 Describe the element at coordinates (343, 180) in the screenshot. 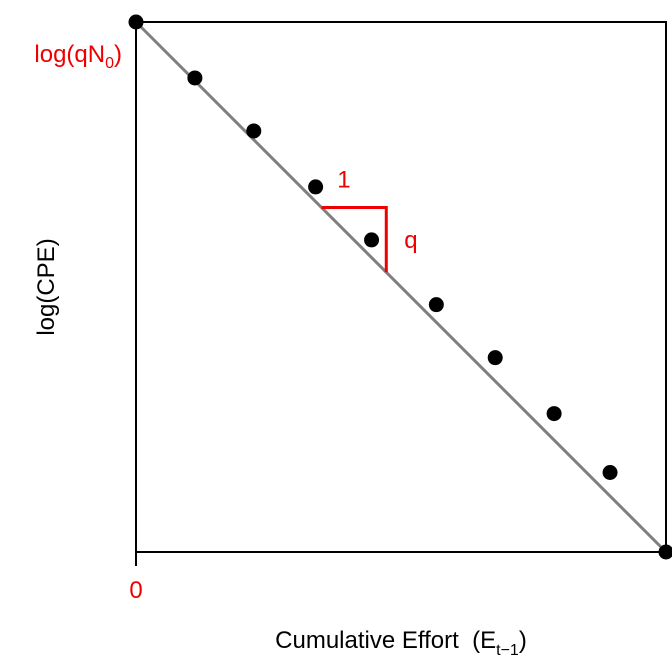

I see `slope-run-label: 1` at that location.